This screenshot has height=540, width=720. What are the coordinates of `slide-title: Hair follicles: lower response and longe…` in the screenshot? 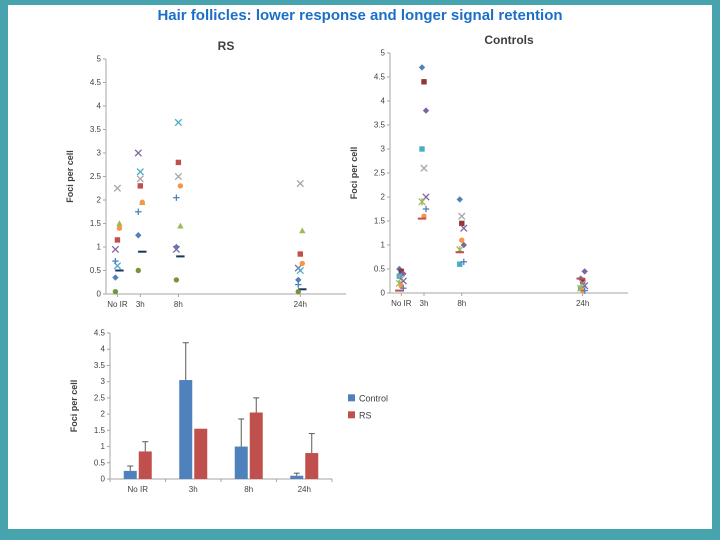 It's located at (360, 15).